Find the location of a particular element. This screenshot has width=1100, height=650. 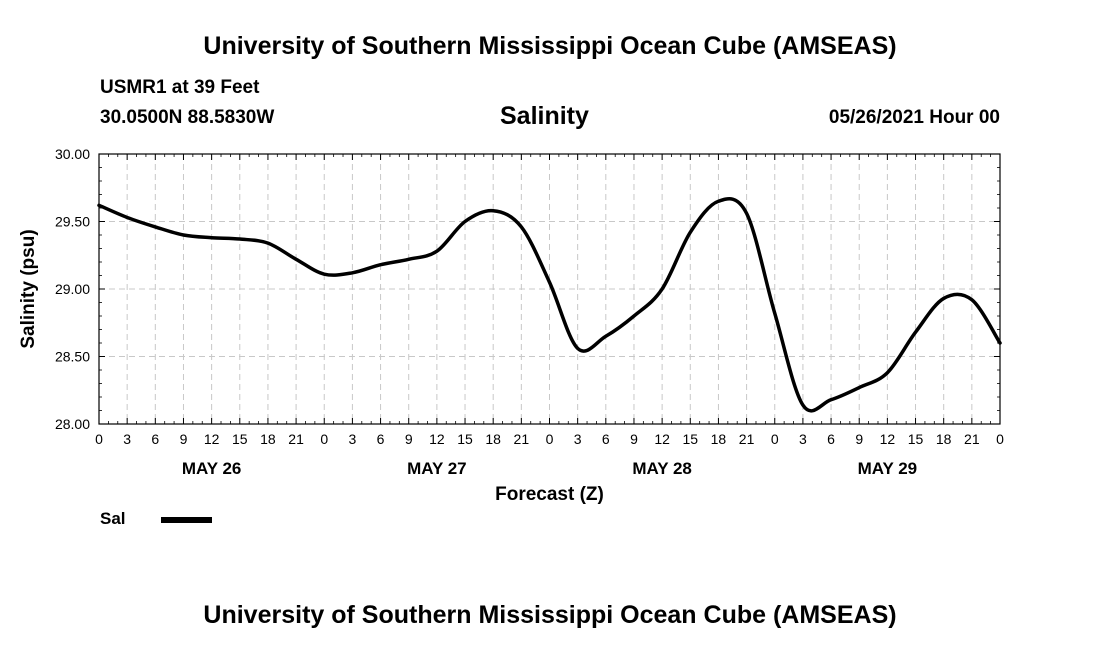

day-label: MAY 27 is located at coordinates (437, 468).